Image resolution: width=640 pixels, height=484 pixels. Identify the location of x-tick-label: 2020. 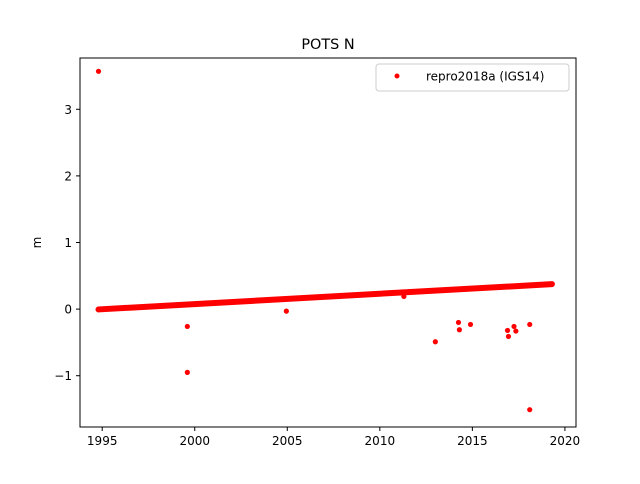
(565, 441).